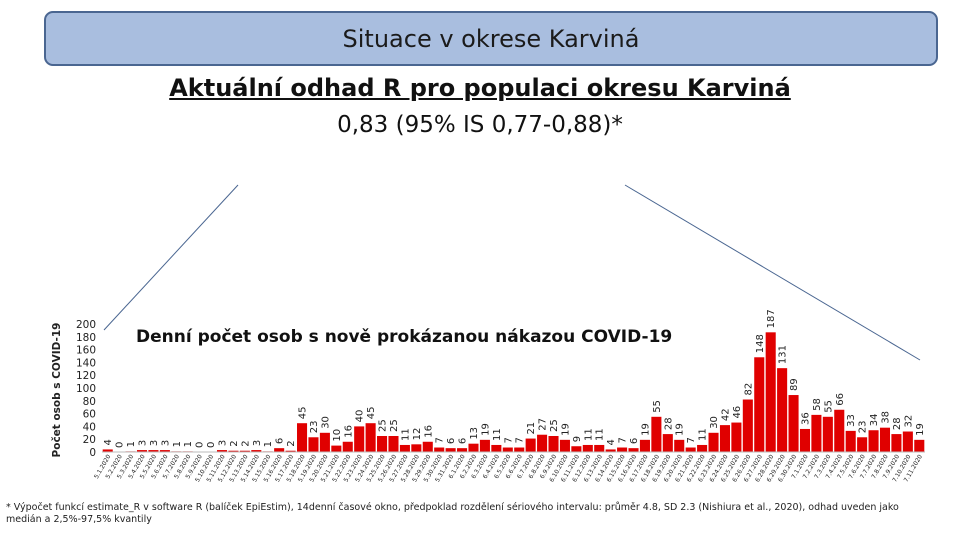 The image size is (960, 540). I want to click on header-banner: Situace v okrese Karviná, so click(491, 38).